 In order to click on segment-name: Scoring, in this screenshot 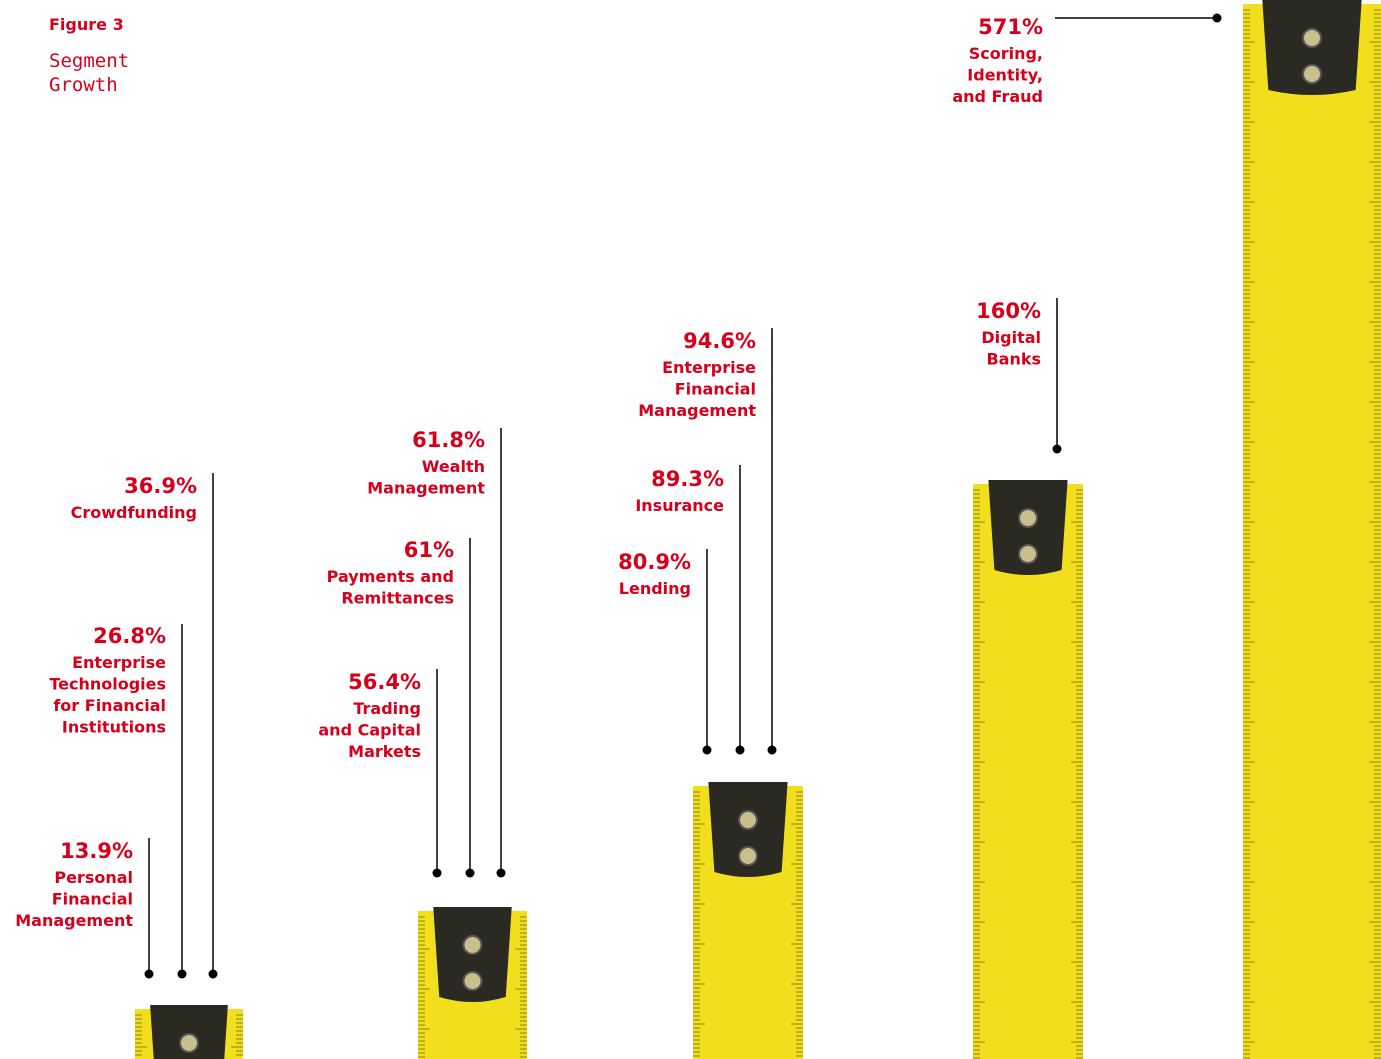, I will do `click(1006, 53)`.